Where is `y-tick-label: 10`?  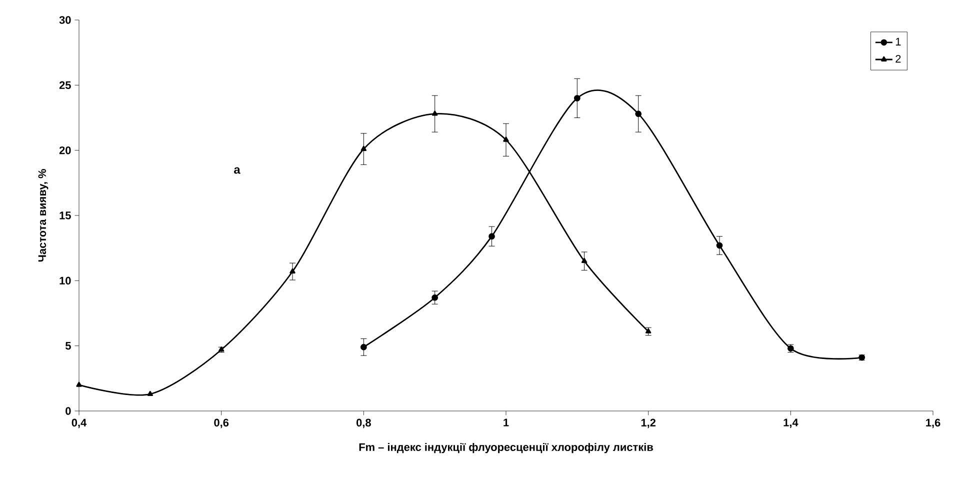 y-tick-label: 10 is located at coordinates (65, 280).